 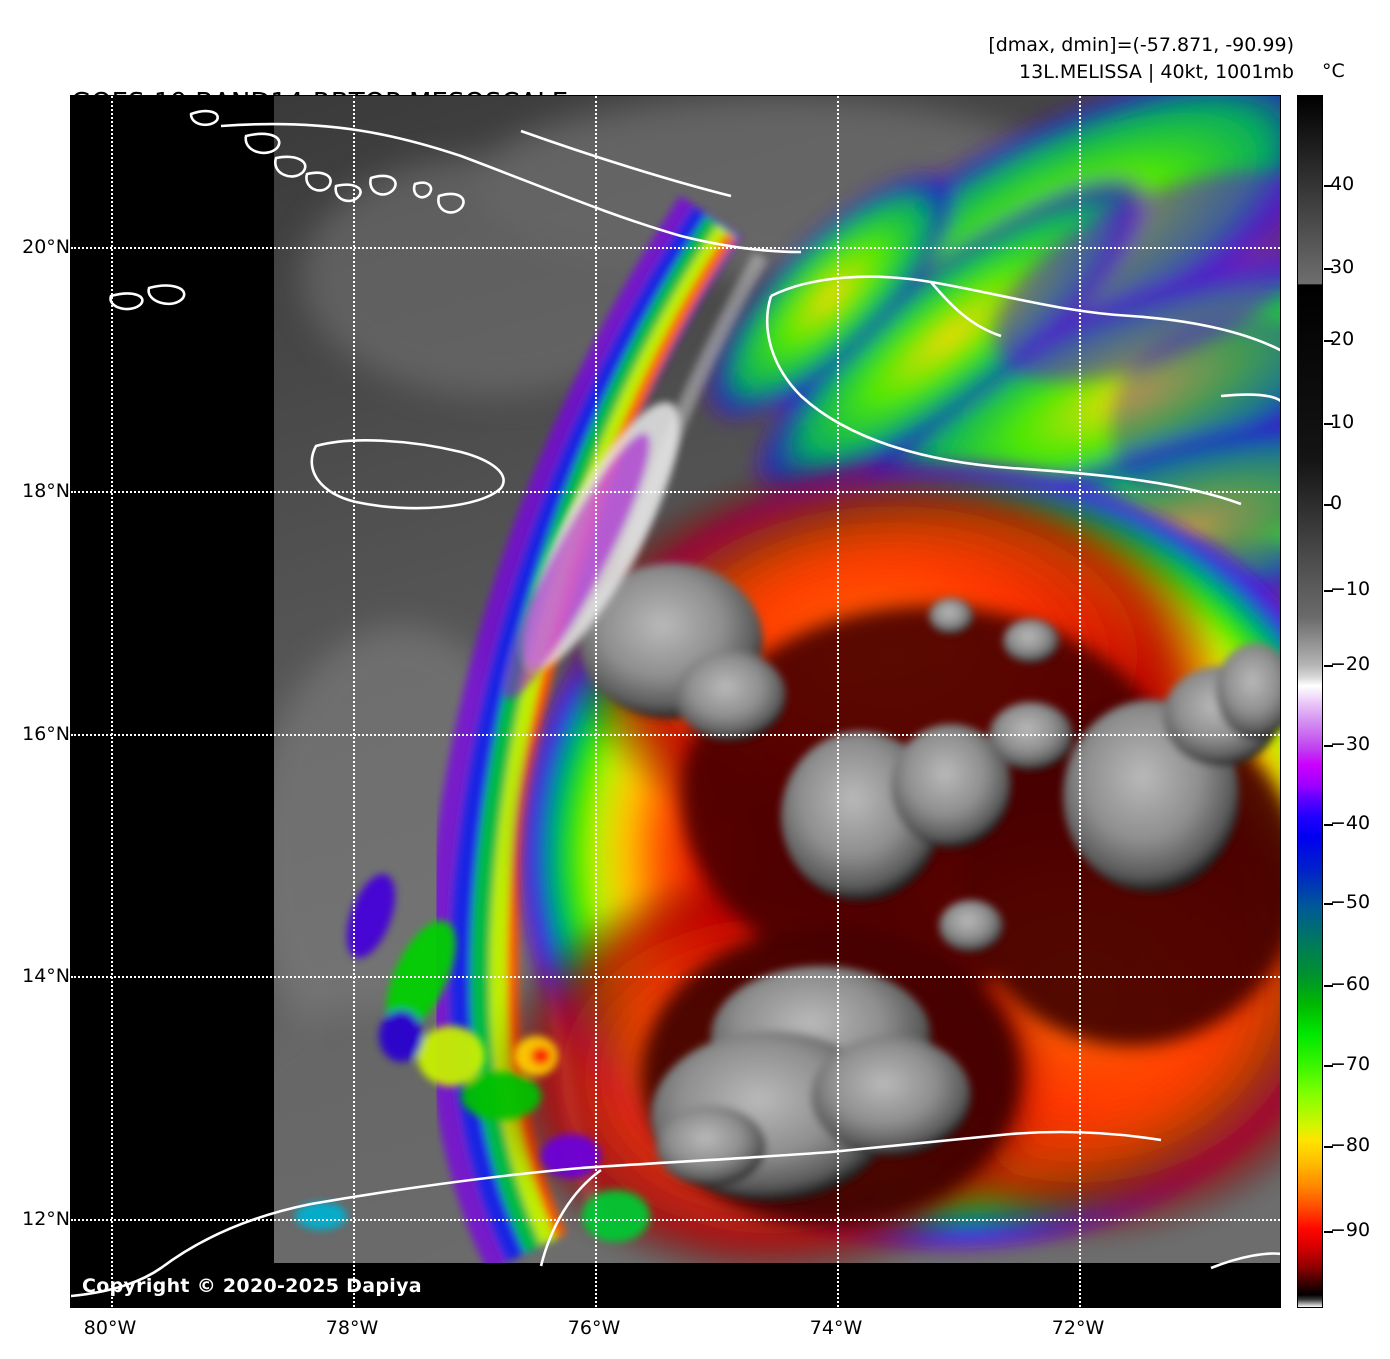 I want to click on y-tick-label-12N: 12°N, so click(x=46, y=1219).